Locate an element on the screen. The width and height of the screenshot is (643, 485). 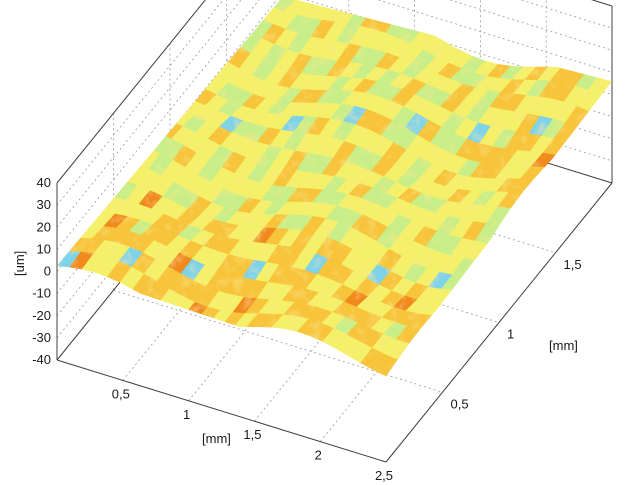
x-tick-label: 1 is located at coordinates (186, 414).